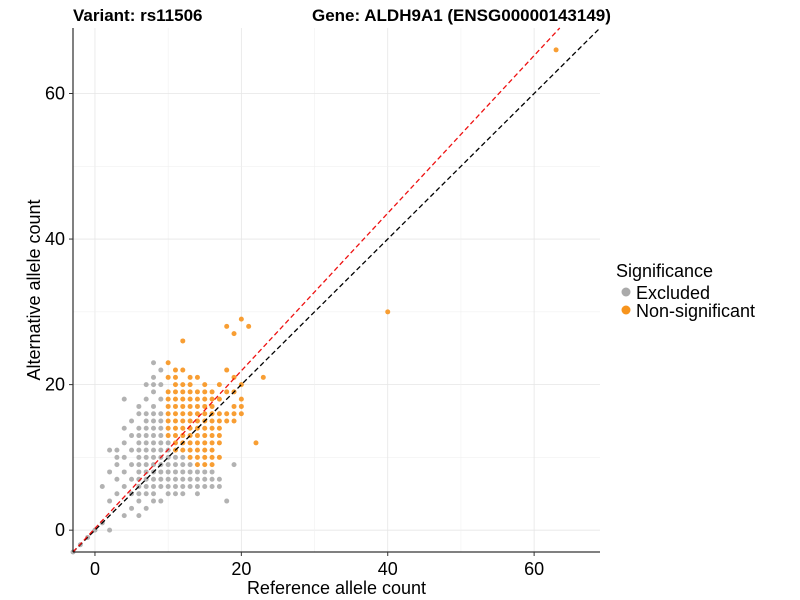 This screenshot has height=600, width=800. Describe the element at coordinates (388, 569) in the screenshot. I see `x-tick-label: 40` at that location.